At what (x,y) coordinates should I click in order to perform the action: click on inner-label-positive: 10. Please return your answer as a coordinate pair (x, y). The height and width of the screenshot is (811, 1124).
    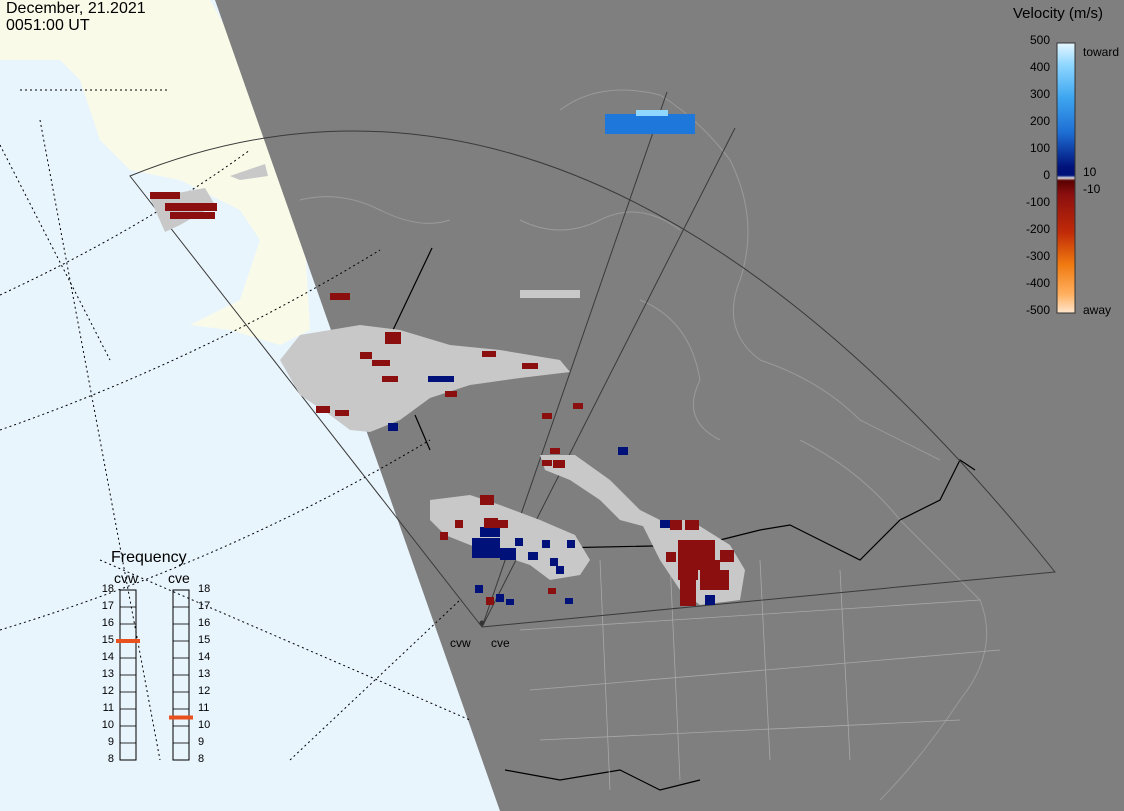
    Looking at the image, I should click on (1090, 172).